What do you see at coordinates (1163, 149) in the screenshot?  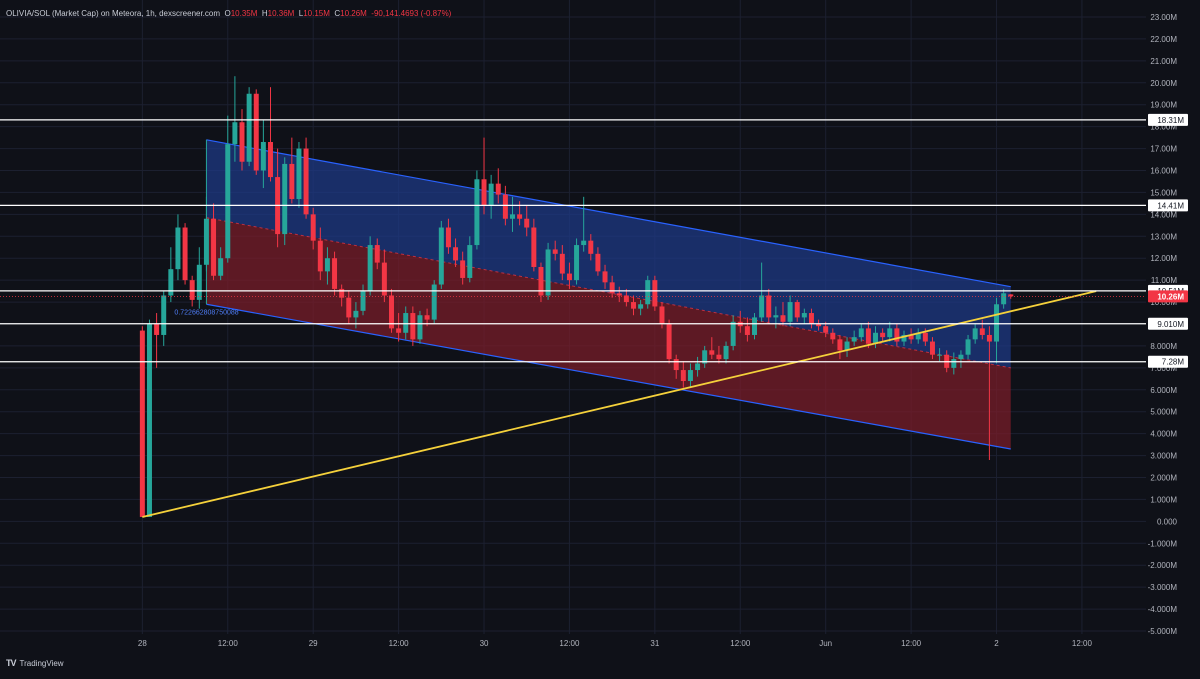 I see `price-tick-label: 17.00M` at bounding box center [1163, 149].